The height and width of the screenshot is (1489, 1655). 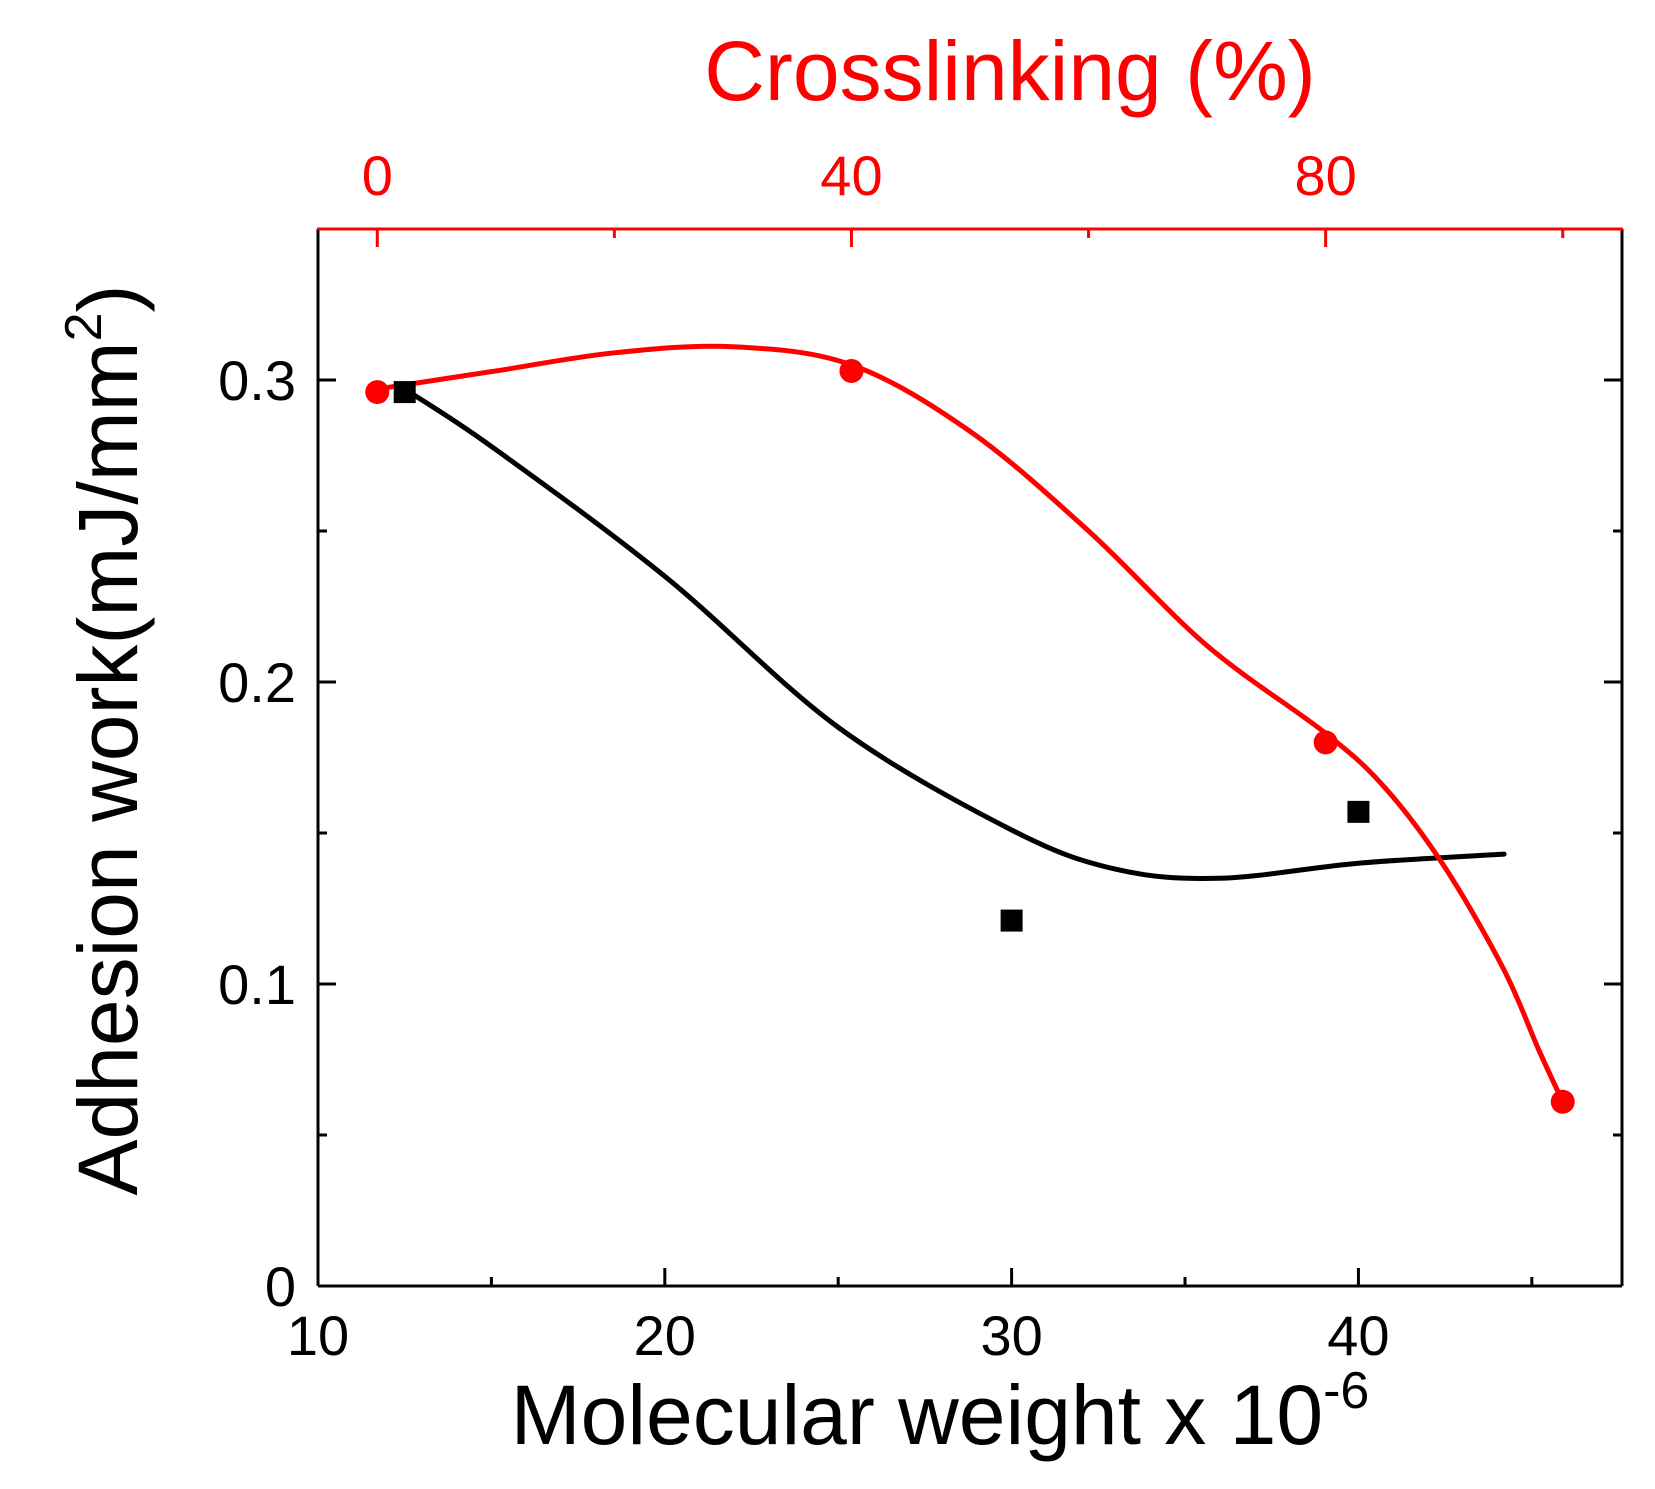 What do you see at coordinates (105, 739) in the screenshot?
I see `y-axis-title: Adhesion work(mJ/mm2)` at bounding box center [105, 739].